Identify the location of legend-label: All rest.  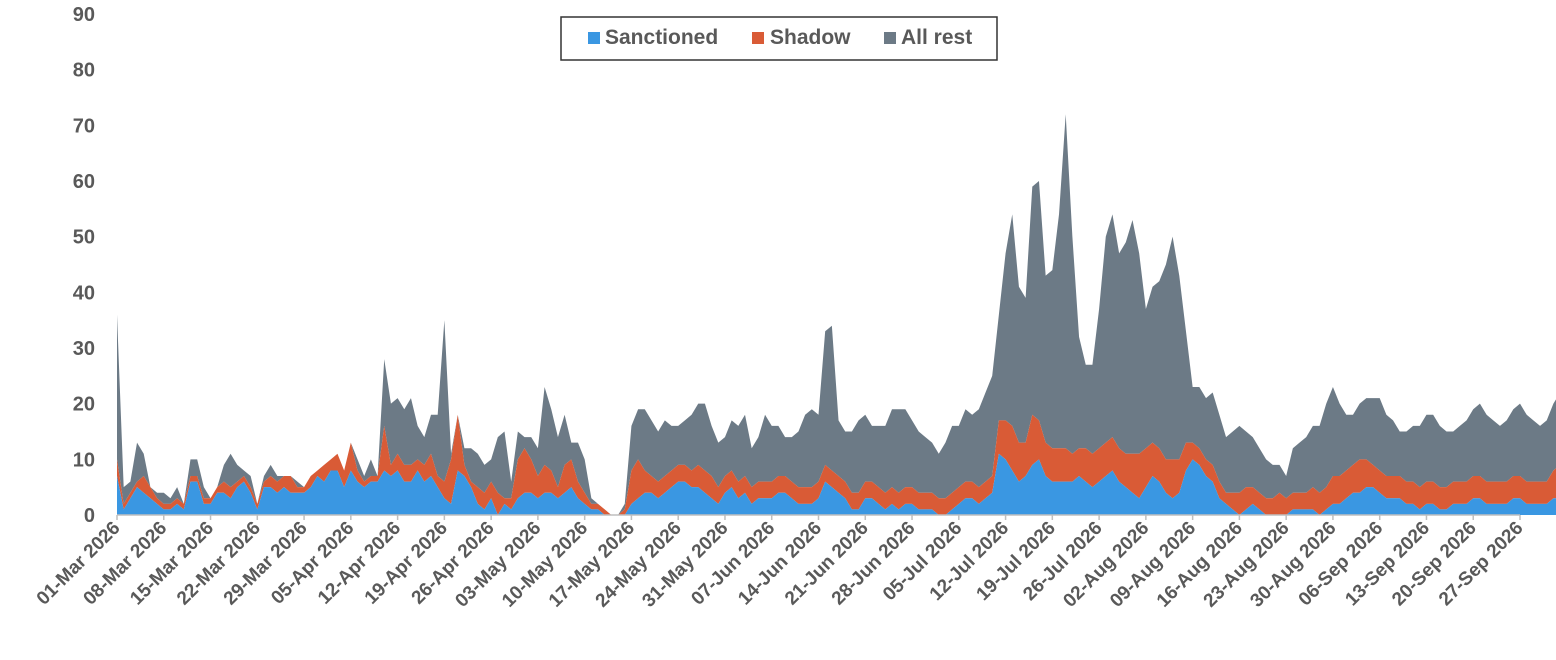
(936, 37).